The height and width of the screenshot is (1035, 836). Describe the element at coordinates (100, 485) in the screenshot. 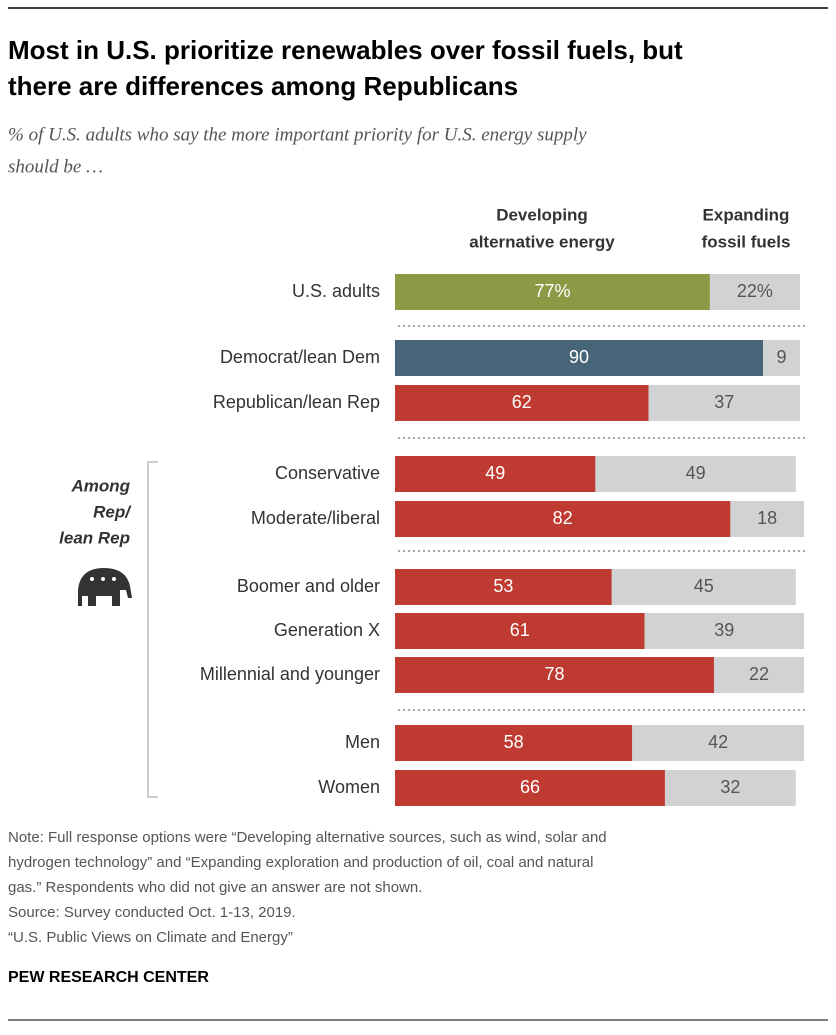

I see `group-label: Among` at that location.